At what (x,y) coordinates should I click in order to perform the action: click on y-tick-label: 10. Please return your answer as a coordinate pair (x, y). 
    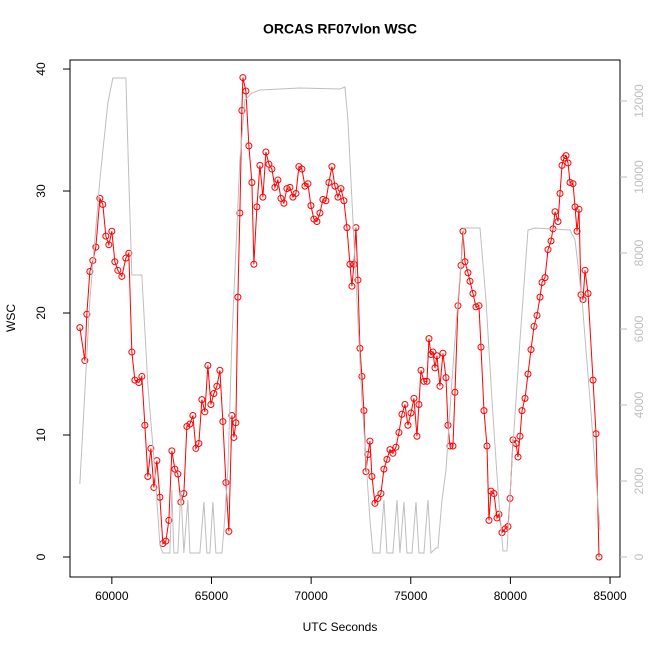
    Looking at the image, I should click on (41, 435).